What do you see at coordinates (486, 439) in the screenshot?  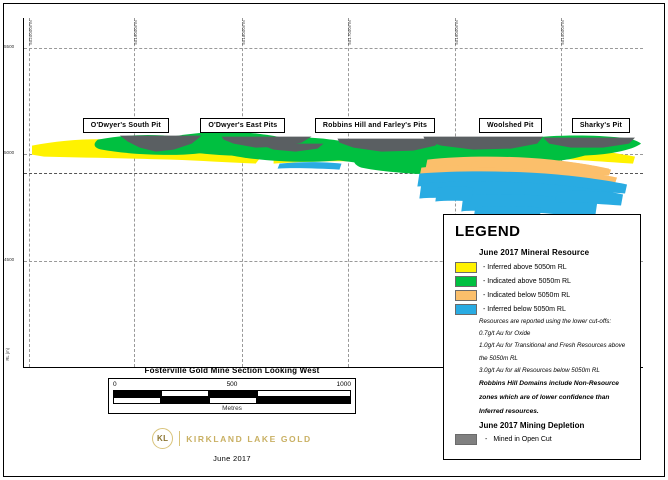 I see `legend-dash-mined: -` at bounding box center [486, 439].